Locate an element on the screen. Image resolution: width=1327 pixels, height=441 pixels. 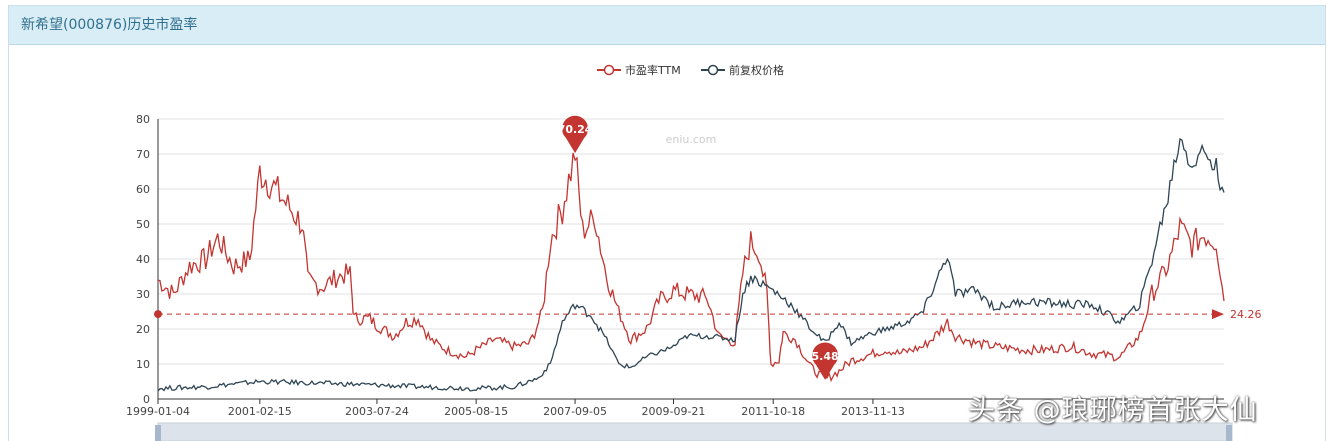
x-tick-label: 2007-09-05 is located at coordinates (575, 411).